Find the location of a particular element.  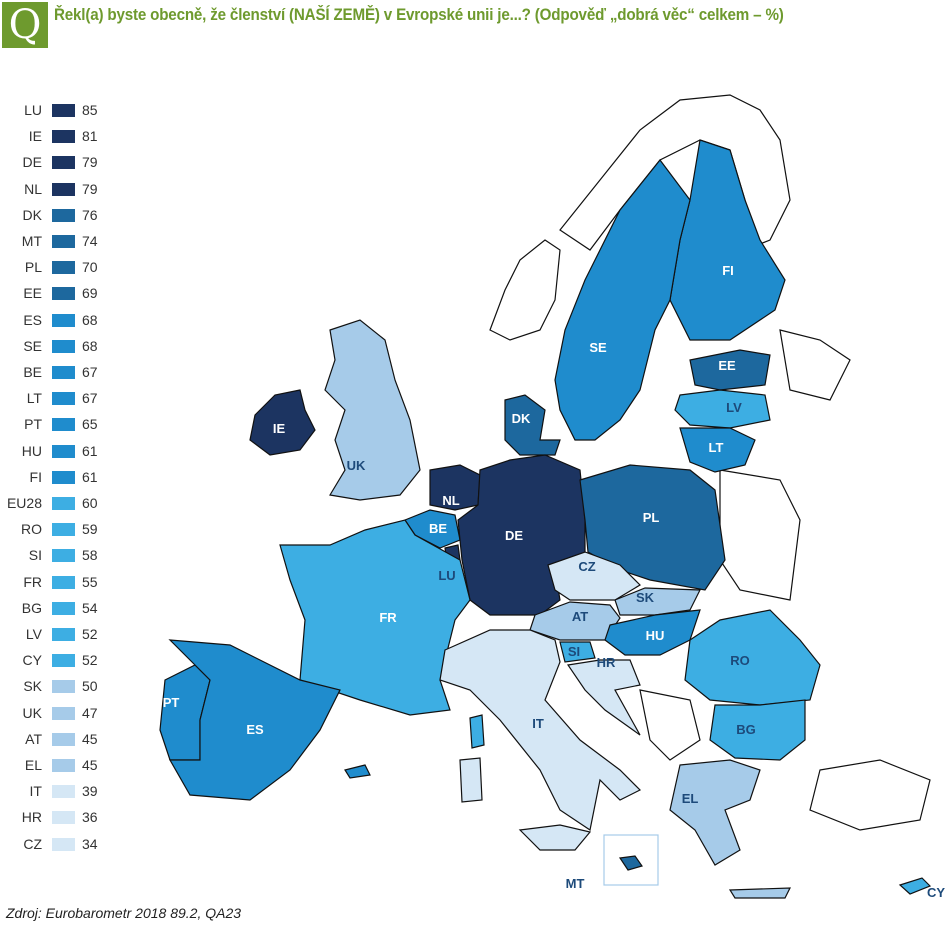

country-cy is located at coordinates (915, 886).